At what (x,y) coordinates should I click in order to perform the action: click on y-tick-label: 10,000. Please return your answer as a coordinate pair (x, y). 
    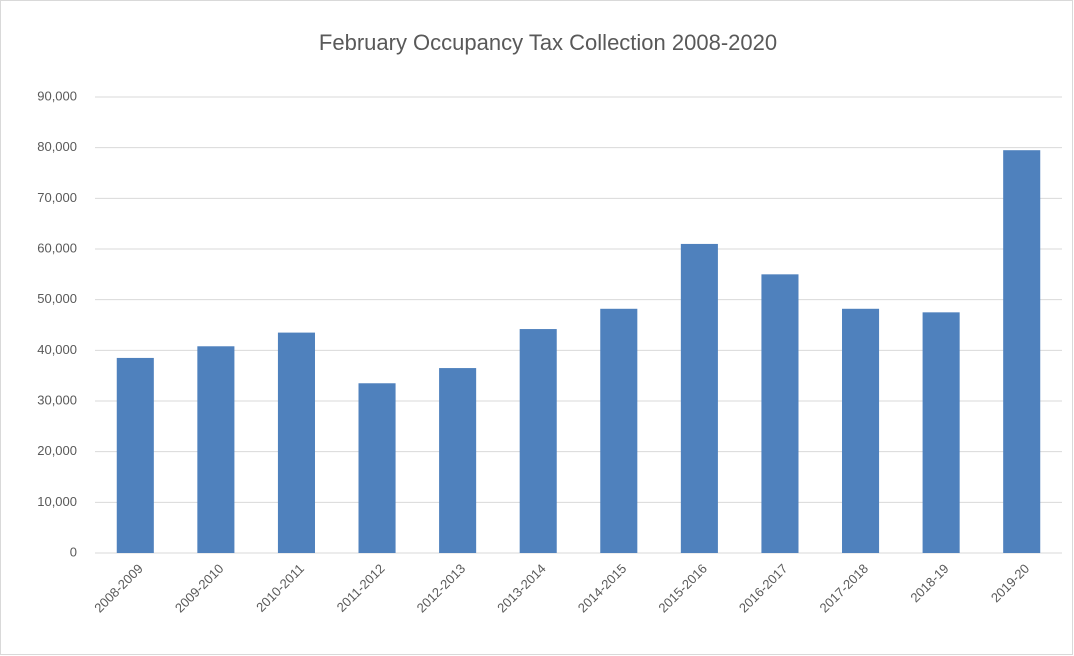
    Looking at the image, I should click on (57, 501).